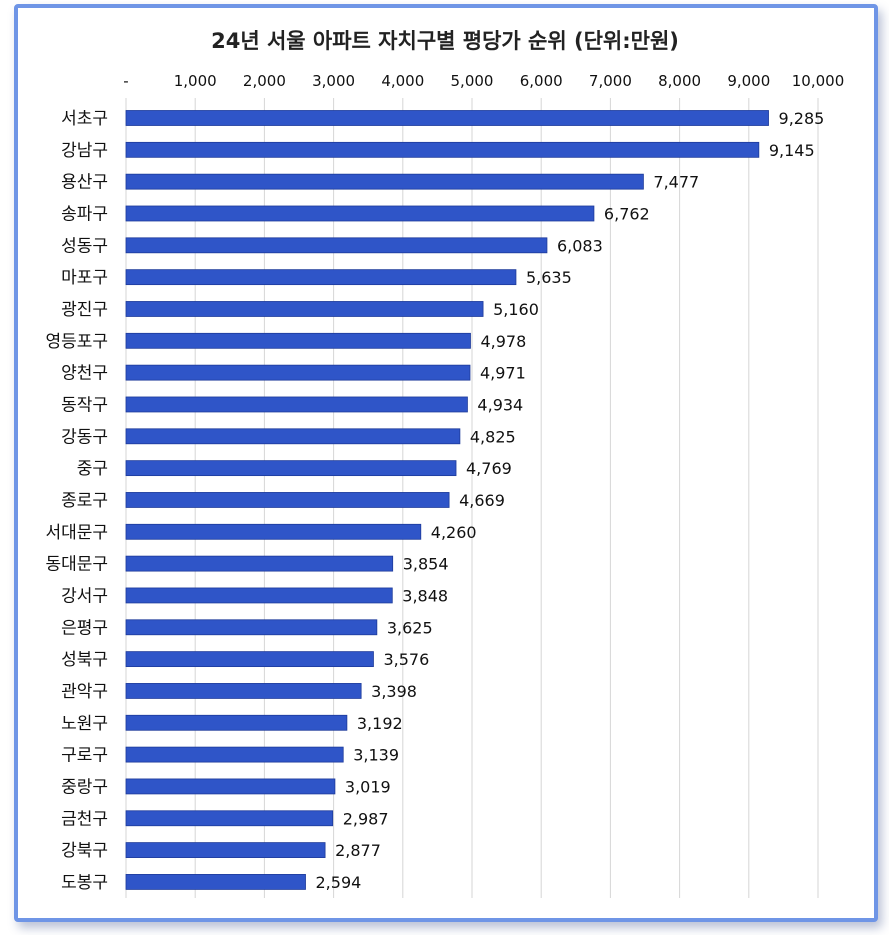  I want to click on category-label: 동작구, so click(84, 405).